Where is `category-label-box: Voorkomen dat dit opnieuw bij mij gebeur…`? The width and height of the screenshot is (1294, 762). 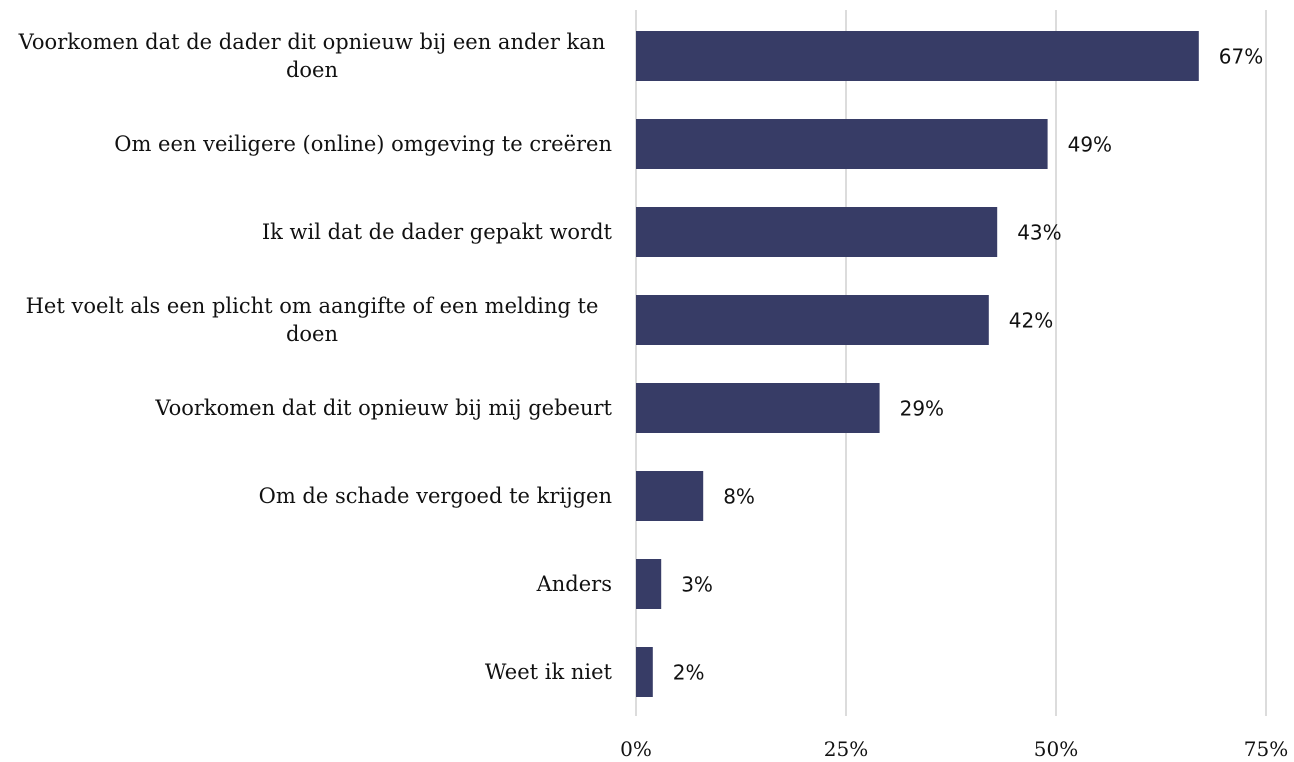 category-label-box: Voorkomen dat dit opnieuw bij mij gebeur… is located at coordinates (306, 408).